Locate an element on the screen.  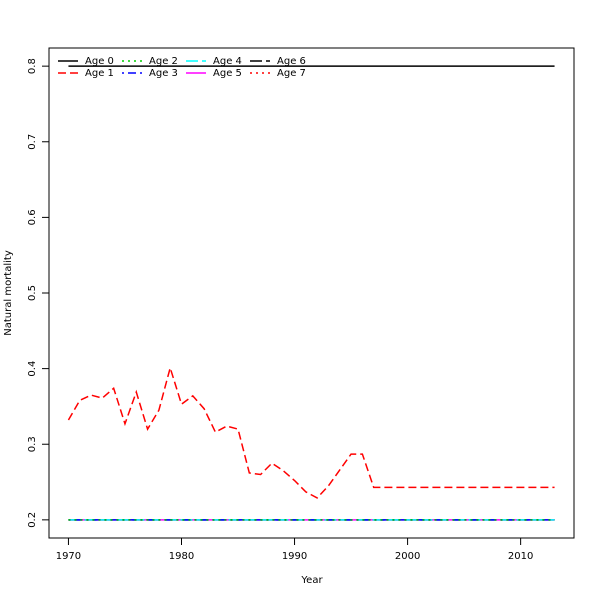
y-tick-label: 0.6 is located at coordinates (32, 217).